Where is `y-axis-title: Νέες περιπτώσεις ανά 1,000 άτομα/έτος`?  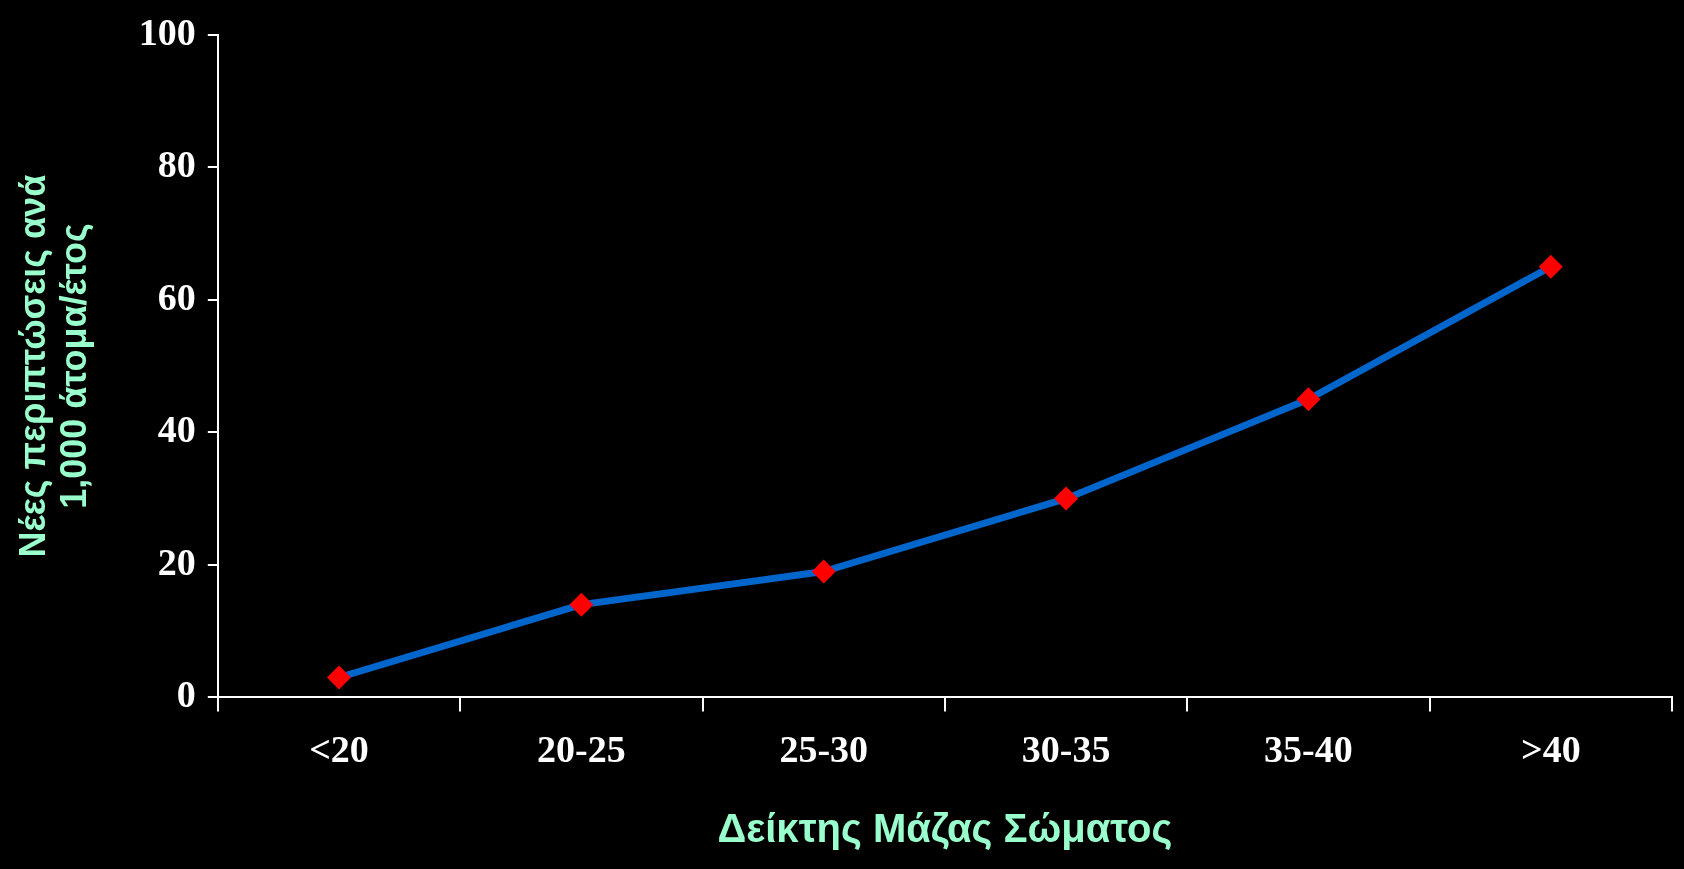
y-axis-title: Νέες περιπτώσεις ανά 1,000 άτομα/έτος is located at coordinates (53, 366).